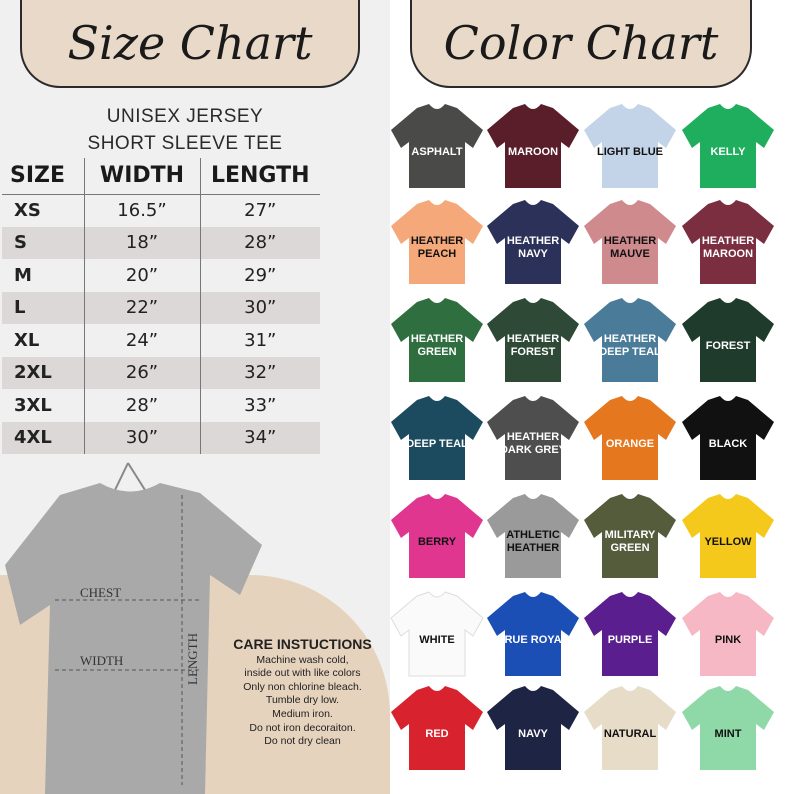 The width and height of the screenshot is (794, 794). I want to click on color-name: HEATHER DEEP TEAL, so click(630, 345).